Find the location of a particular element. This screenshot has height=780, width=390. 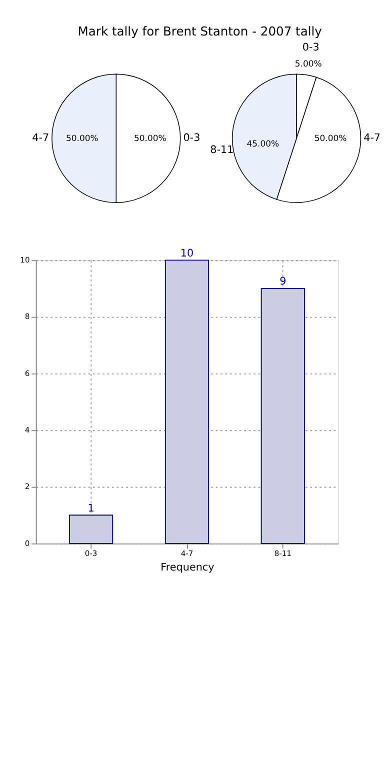

x-tick-label: 0-3 is located at coordinates (91, 553).